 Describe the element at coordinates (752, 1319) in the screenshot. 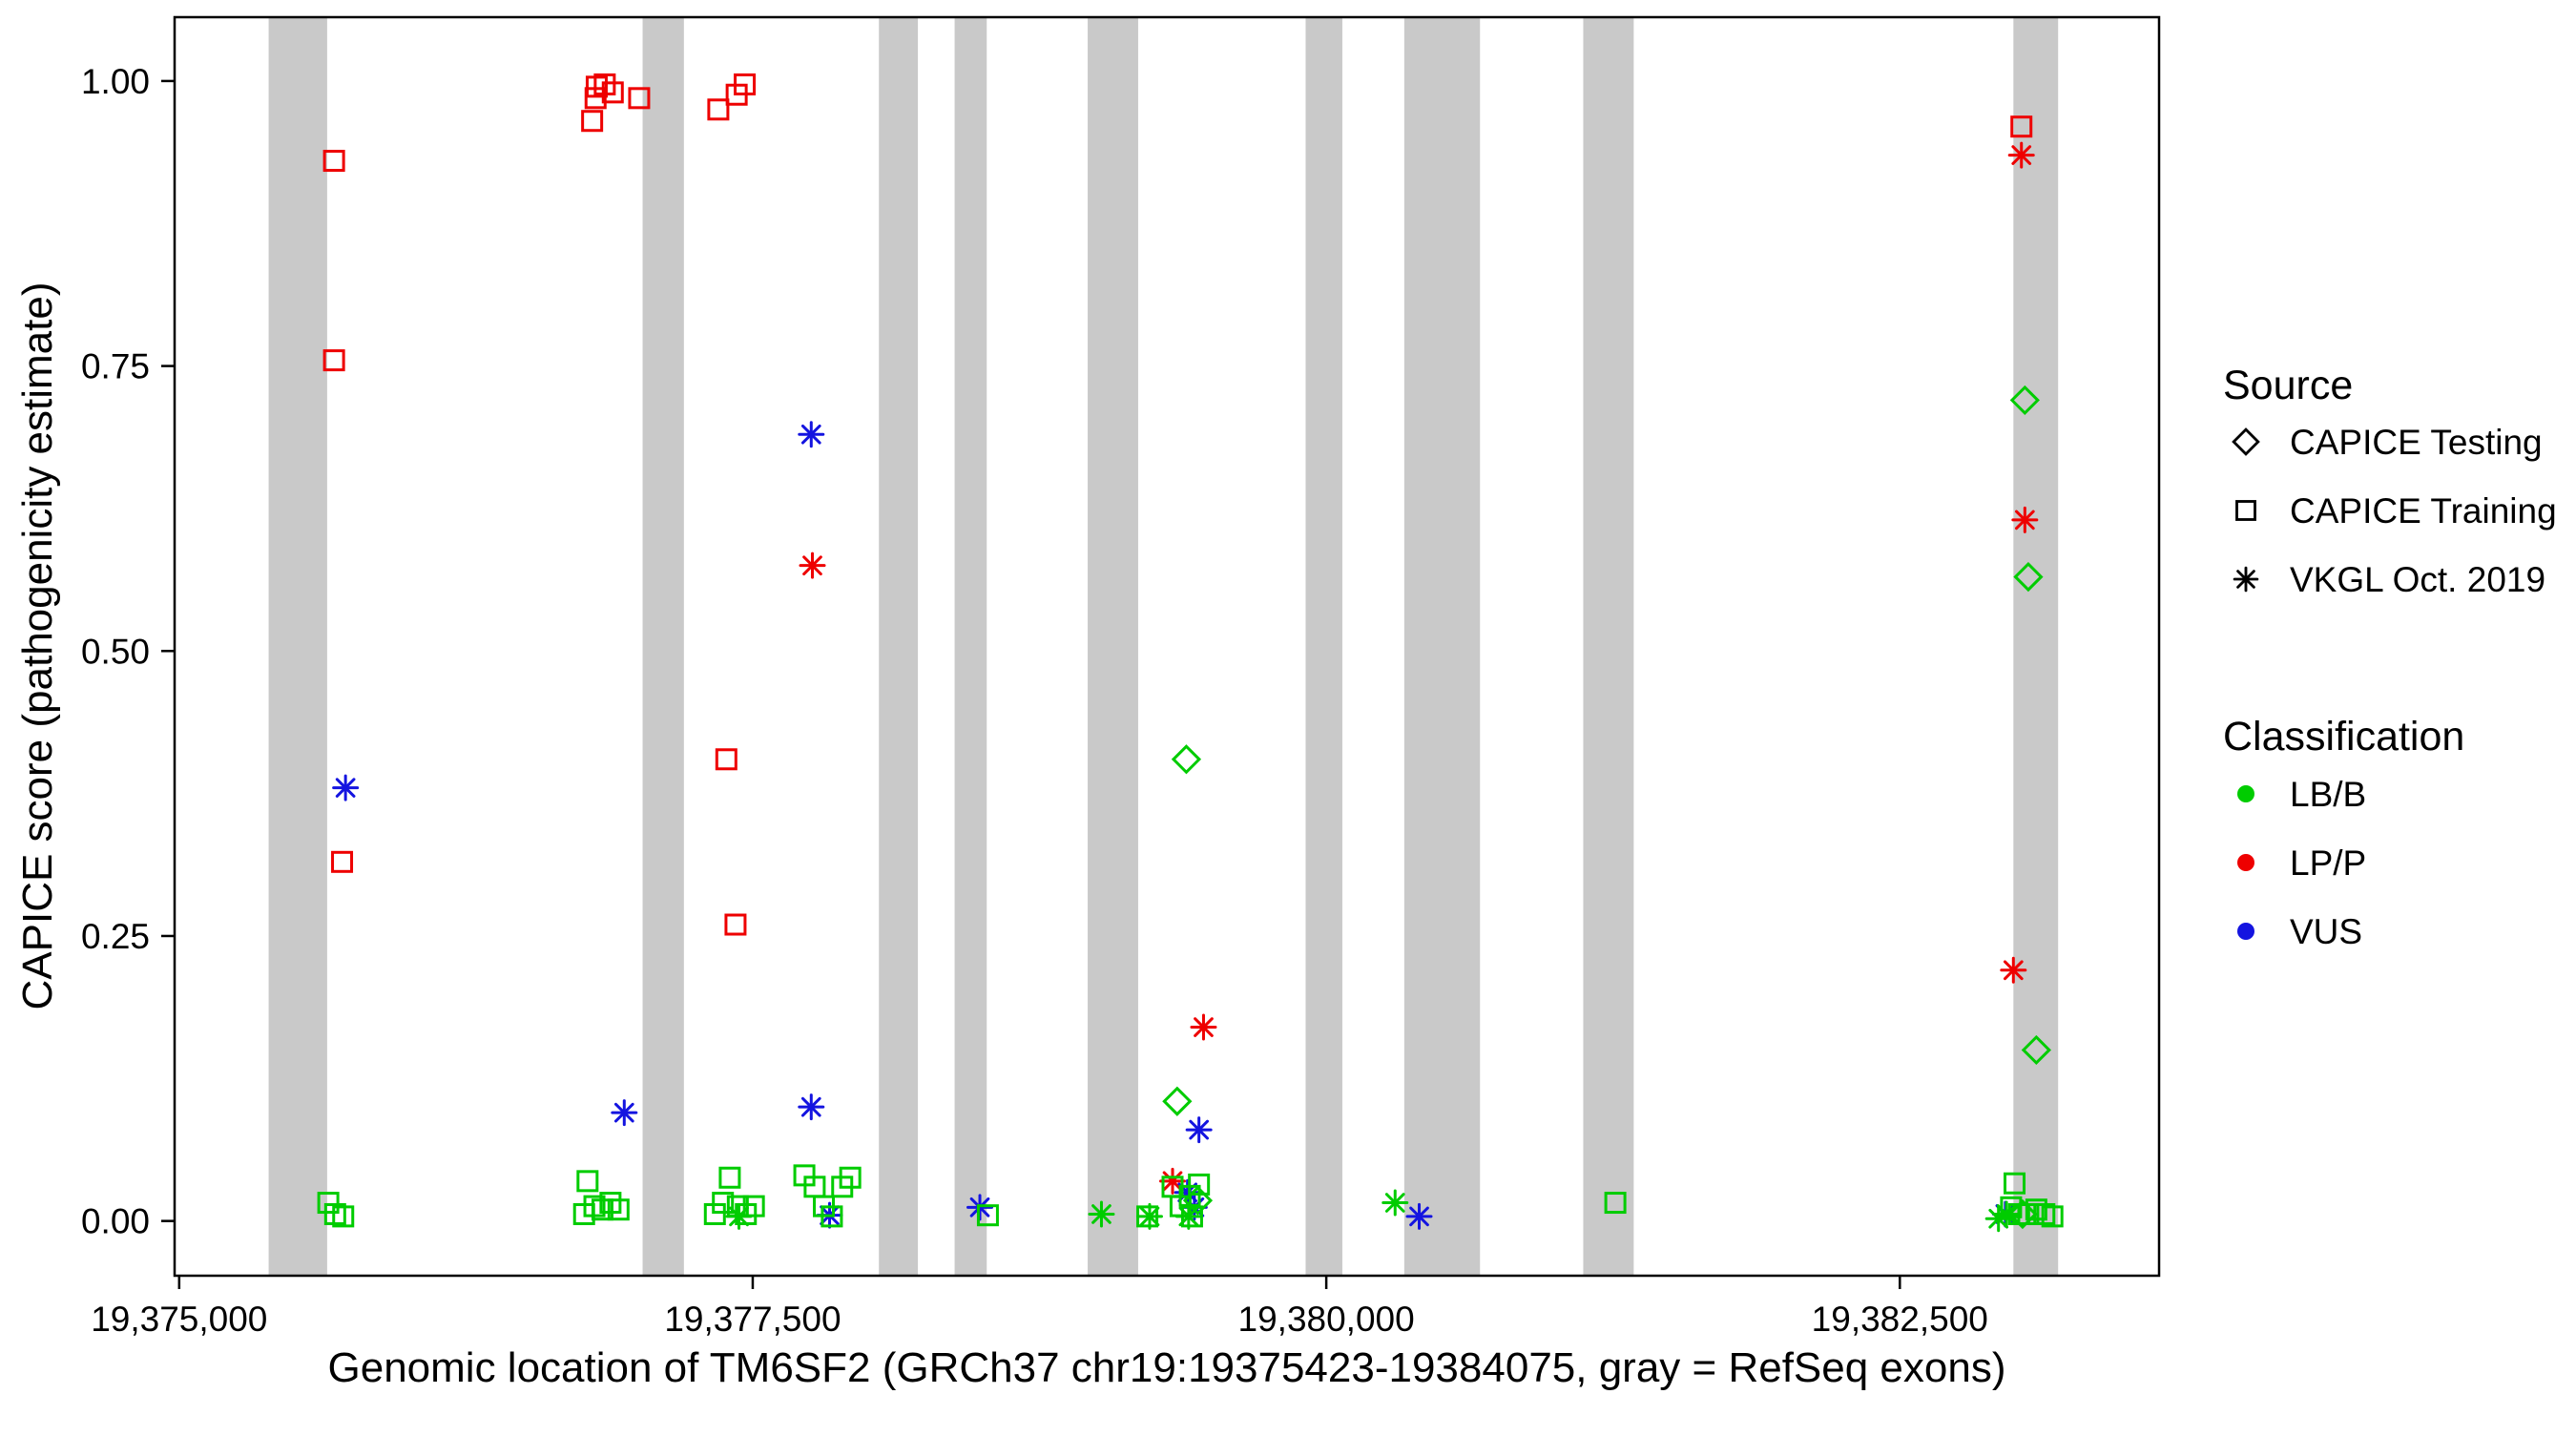

I see `x-tick-label: 19,377,500` at that location.